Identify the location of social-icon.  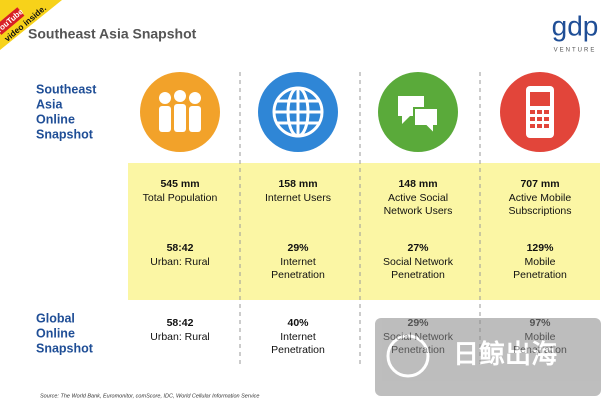
(418, 112).